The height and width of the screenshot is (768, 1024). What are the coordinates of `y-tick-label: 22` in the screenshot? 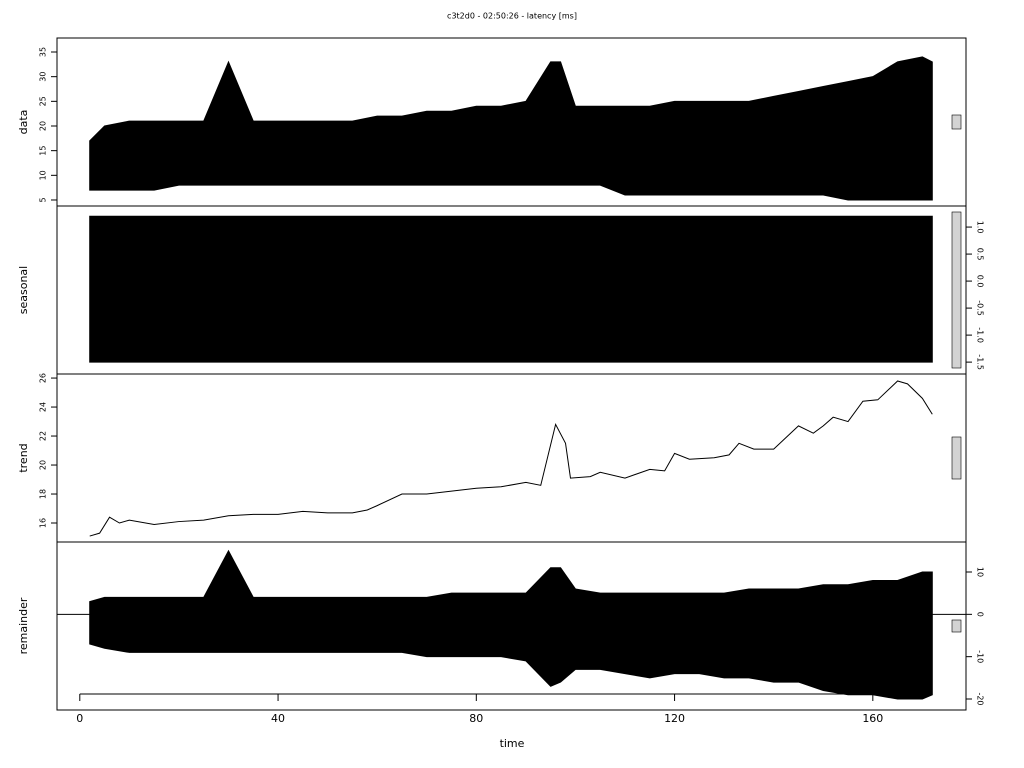 It's located at (43, 436).